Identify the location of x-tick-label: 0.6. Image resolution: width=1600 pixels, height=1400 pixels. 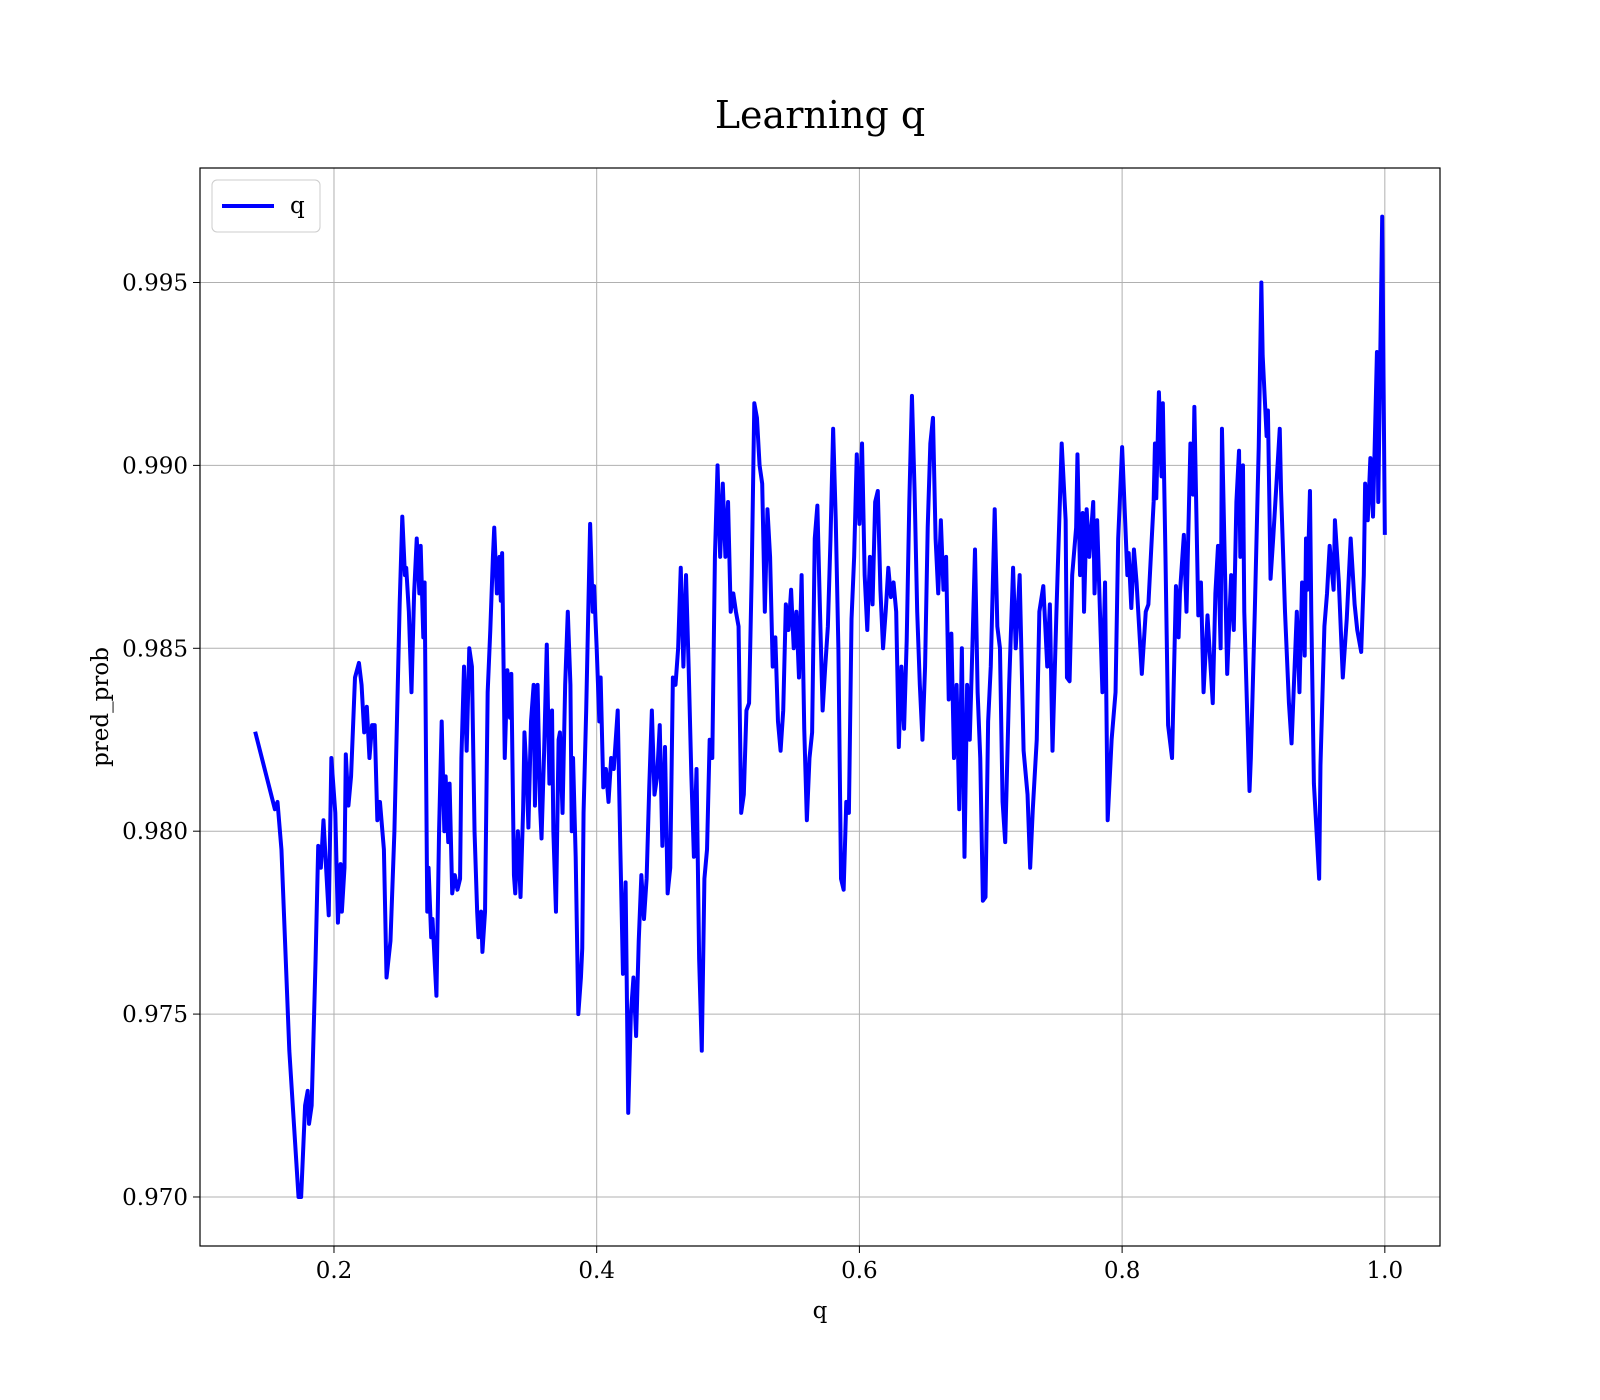
(859, 1271).